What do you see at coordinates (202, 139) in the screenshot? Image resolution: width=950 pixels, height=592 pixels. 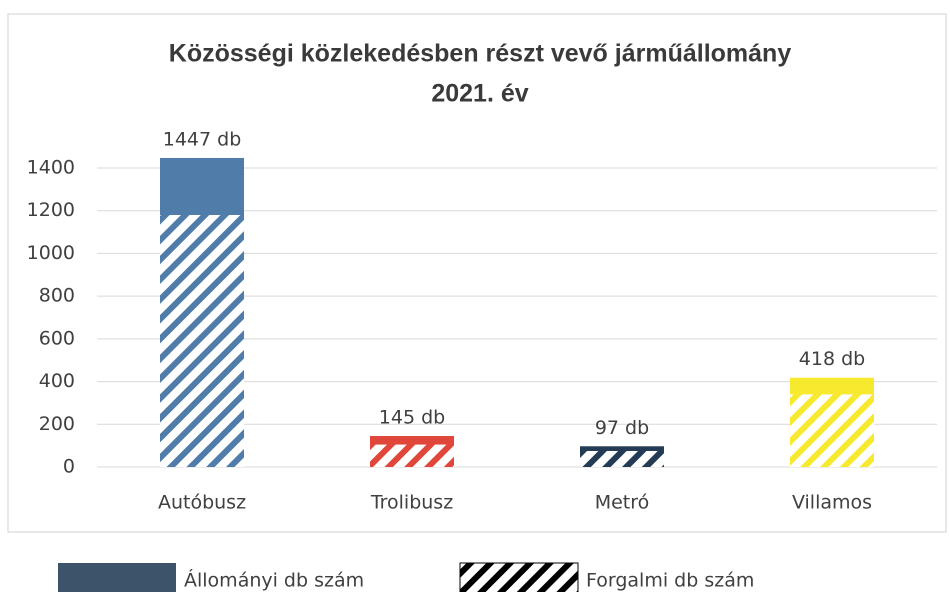 I see `data-label: 1447 db` at bounding box center [202, 139].